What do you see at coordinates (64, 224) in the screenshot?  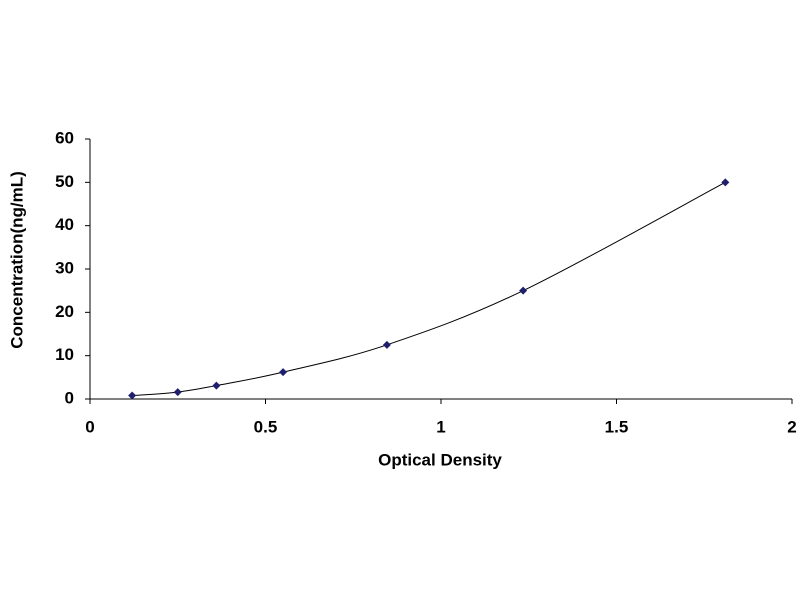 I see `y-tick-label: 40` at bounding box center [64, 224].